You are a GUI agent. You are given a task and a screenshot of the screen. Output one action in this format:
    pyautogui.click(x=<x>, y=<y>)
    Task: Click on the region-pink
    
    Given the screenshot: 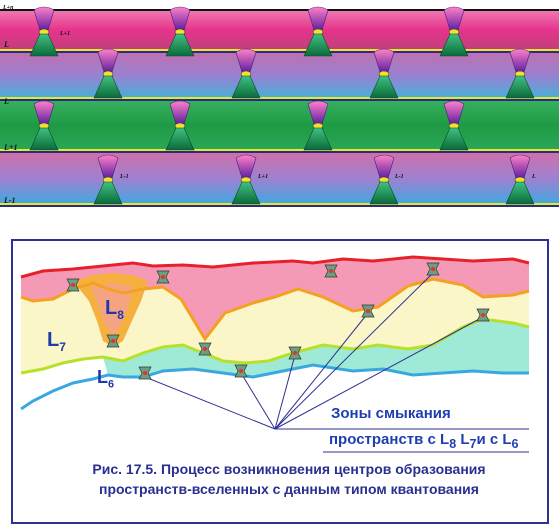 What is the action you would take?
    pyautogui.click(x=275, y=298)
    